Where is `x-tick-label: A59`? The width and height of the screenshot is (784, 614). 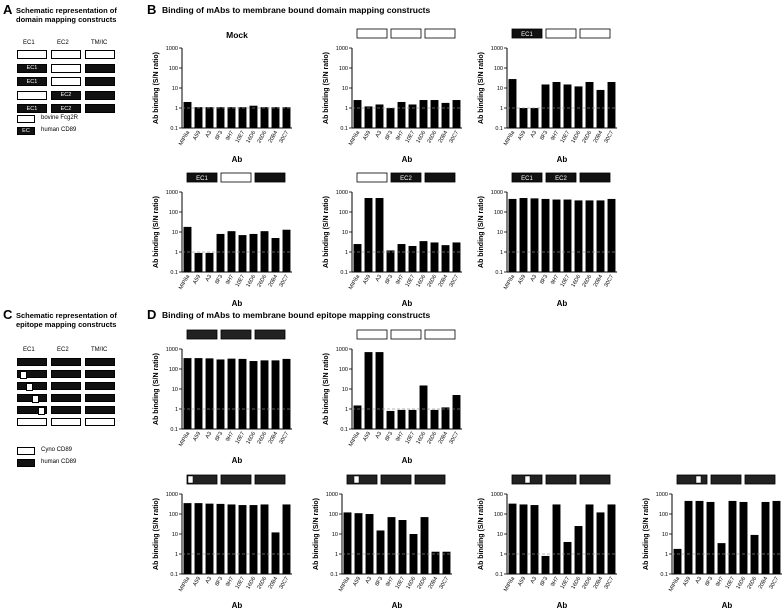
x-tick-label: A59 is located at coordinates (197, 436).